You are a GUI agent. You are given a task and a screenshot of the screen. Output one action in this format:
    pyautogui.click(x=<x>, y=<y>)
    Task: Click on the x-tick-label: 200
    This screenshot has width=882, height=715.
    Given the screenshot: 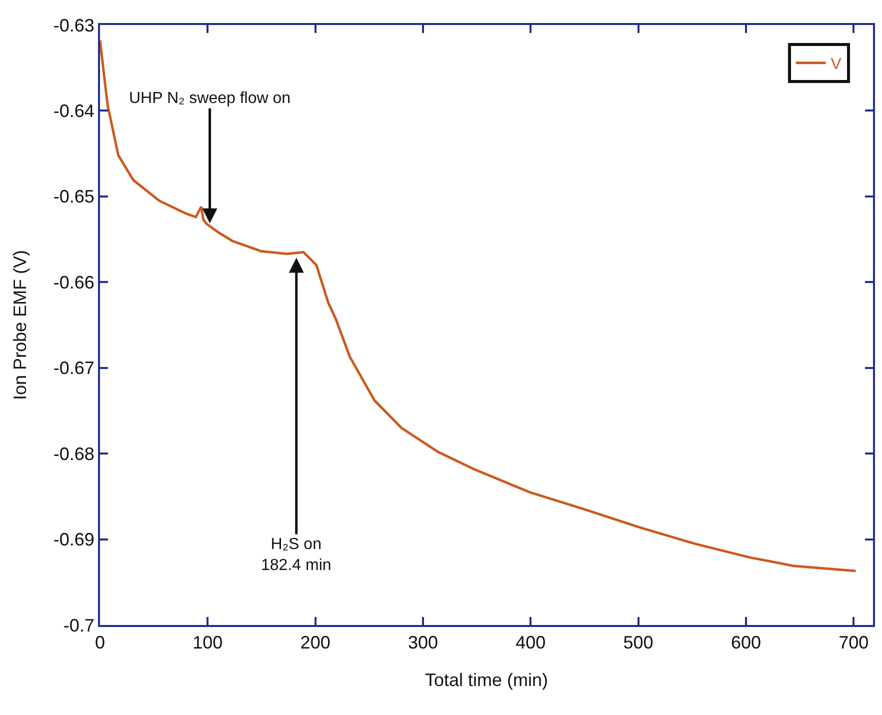 What is the action you would take?
    pyautogui.click(x=315, y=642)
    